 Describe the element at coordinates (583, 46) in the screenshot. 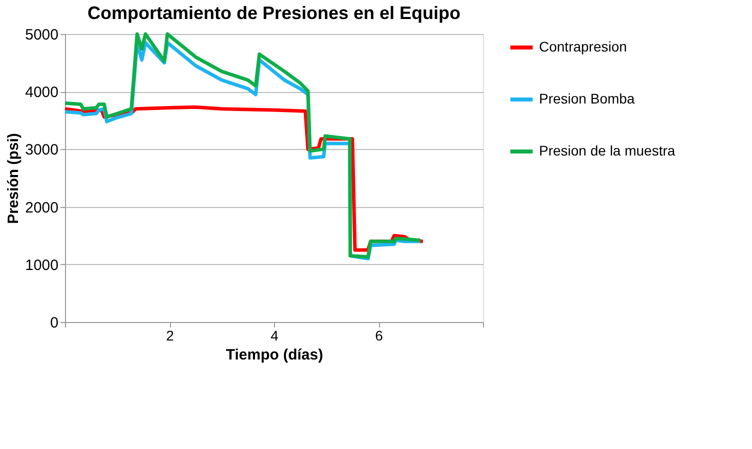

I see `legend-label: Contrapresion` at that location.